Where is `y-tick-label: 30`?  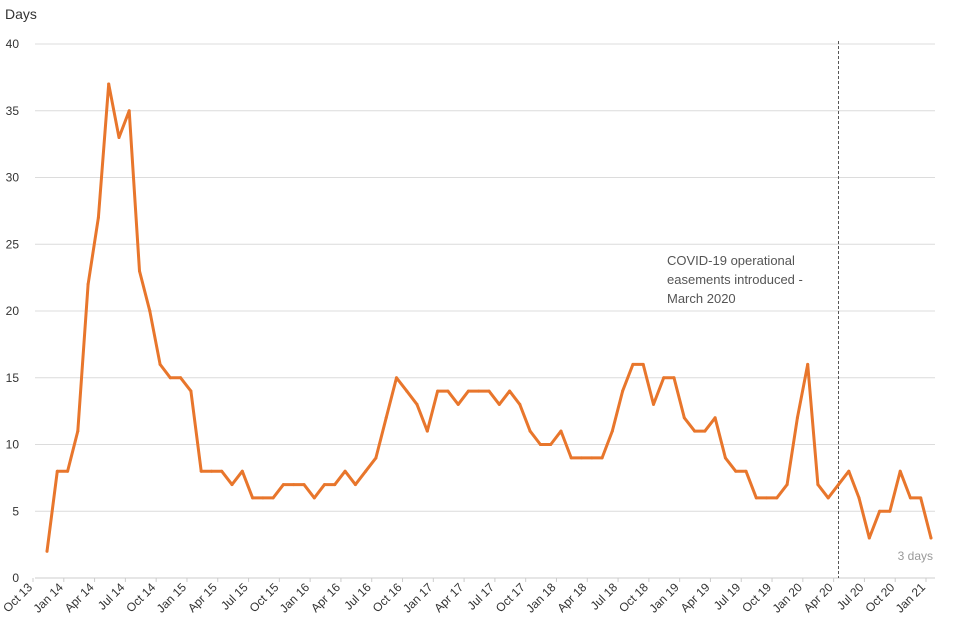
y-tick-label: 30 is located at coordinates (13, 178).